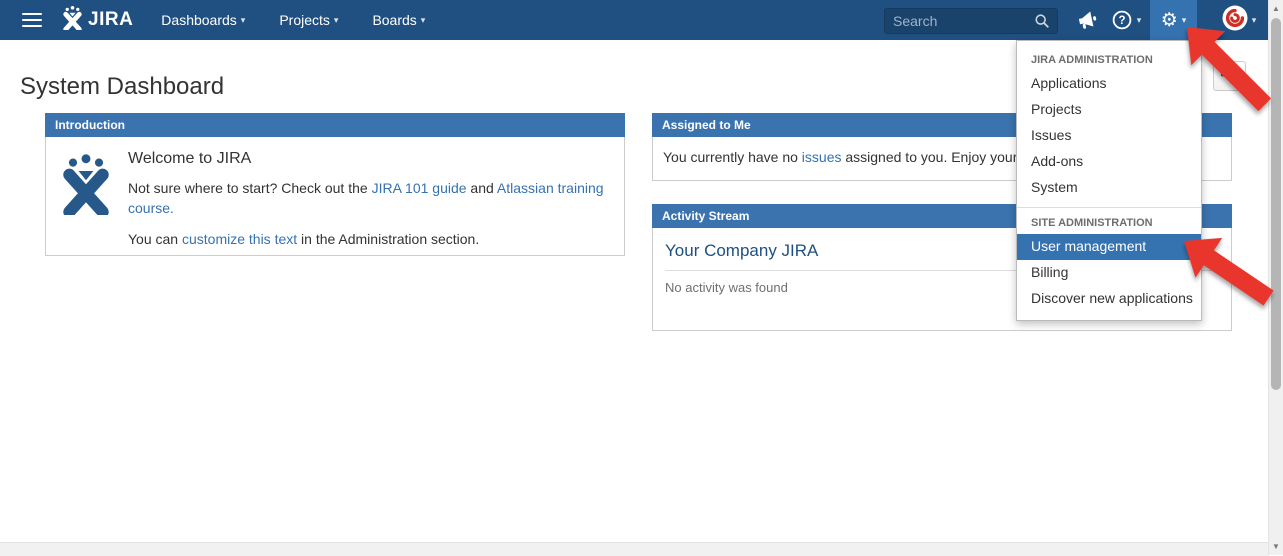 This screenshot has height=556, width=1283. What do you see at coordinates (1109, 247) in the screenshot?
I see `menu-item-user-management: User management` at bounding box center [1109, 247].